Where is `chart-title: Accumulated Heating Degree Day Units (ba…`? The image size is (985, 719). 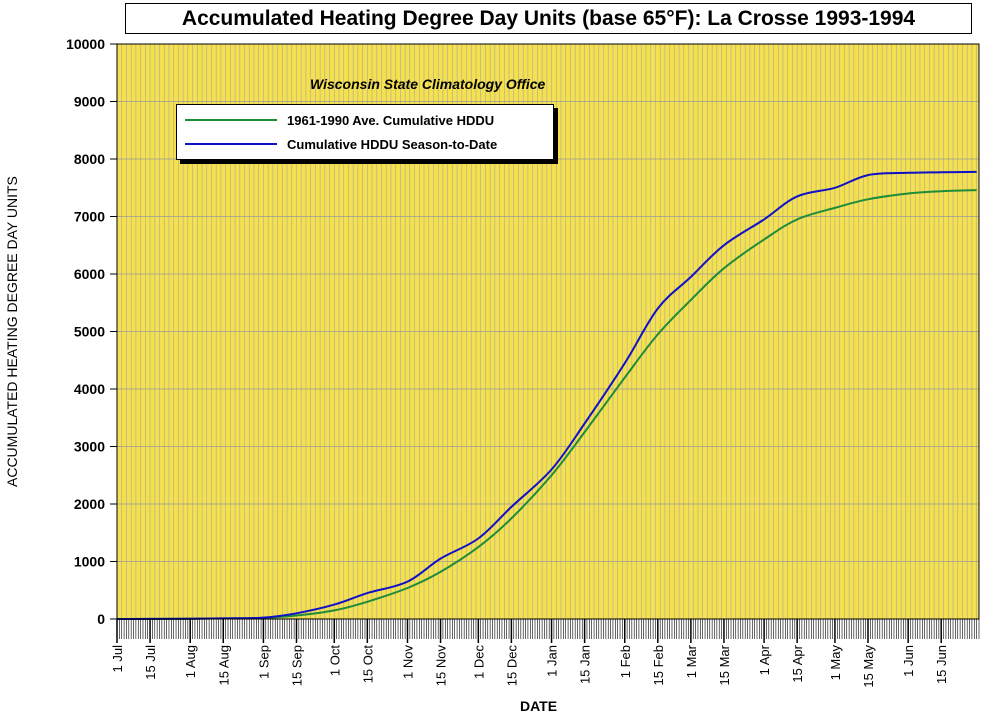
chart-title: Accumulated Heating Degree Day Units (ba… is located at coordinates (548, 18).